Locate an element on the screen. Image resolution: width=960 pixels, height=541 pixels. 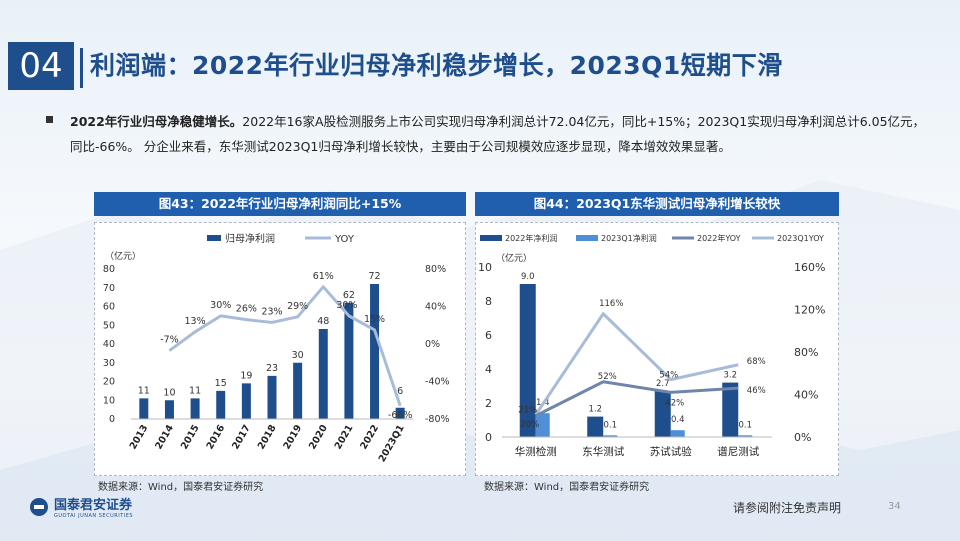
legend-label: 2022年净利润 is located at coordinates (531, 238).